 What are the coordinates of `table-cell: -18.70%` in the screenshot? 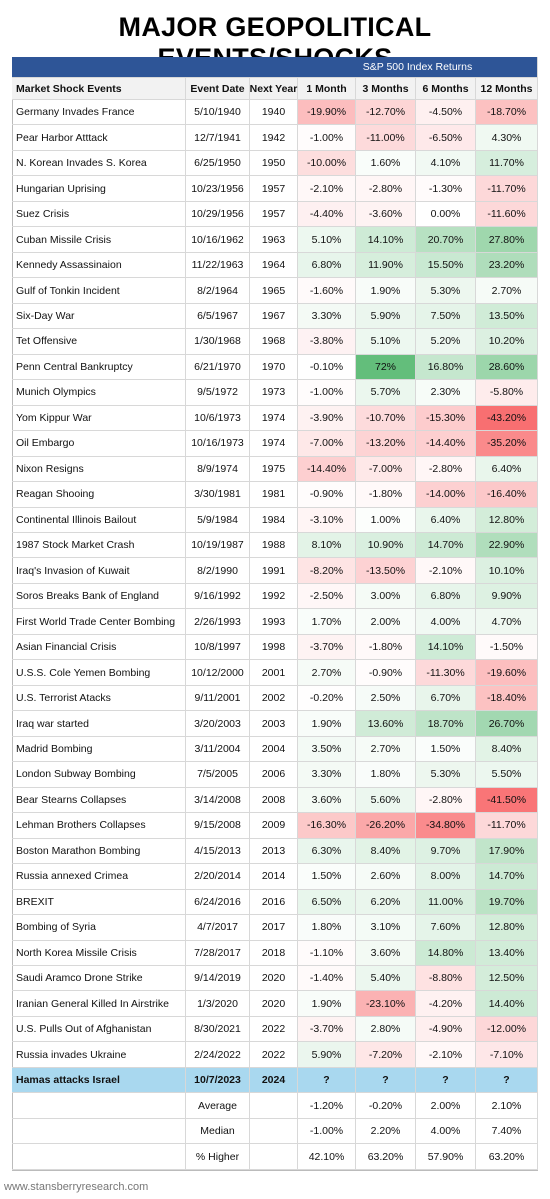 It's located at (507, 113).